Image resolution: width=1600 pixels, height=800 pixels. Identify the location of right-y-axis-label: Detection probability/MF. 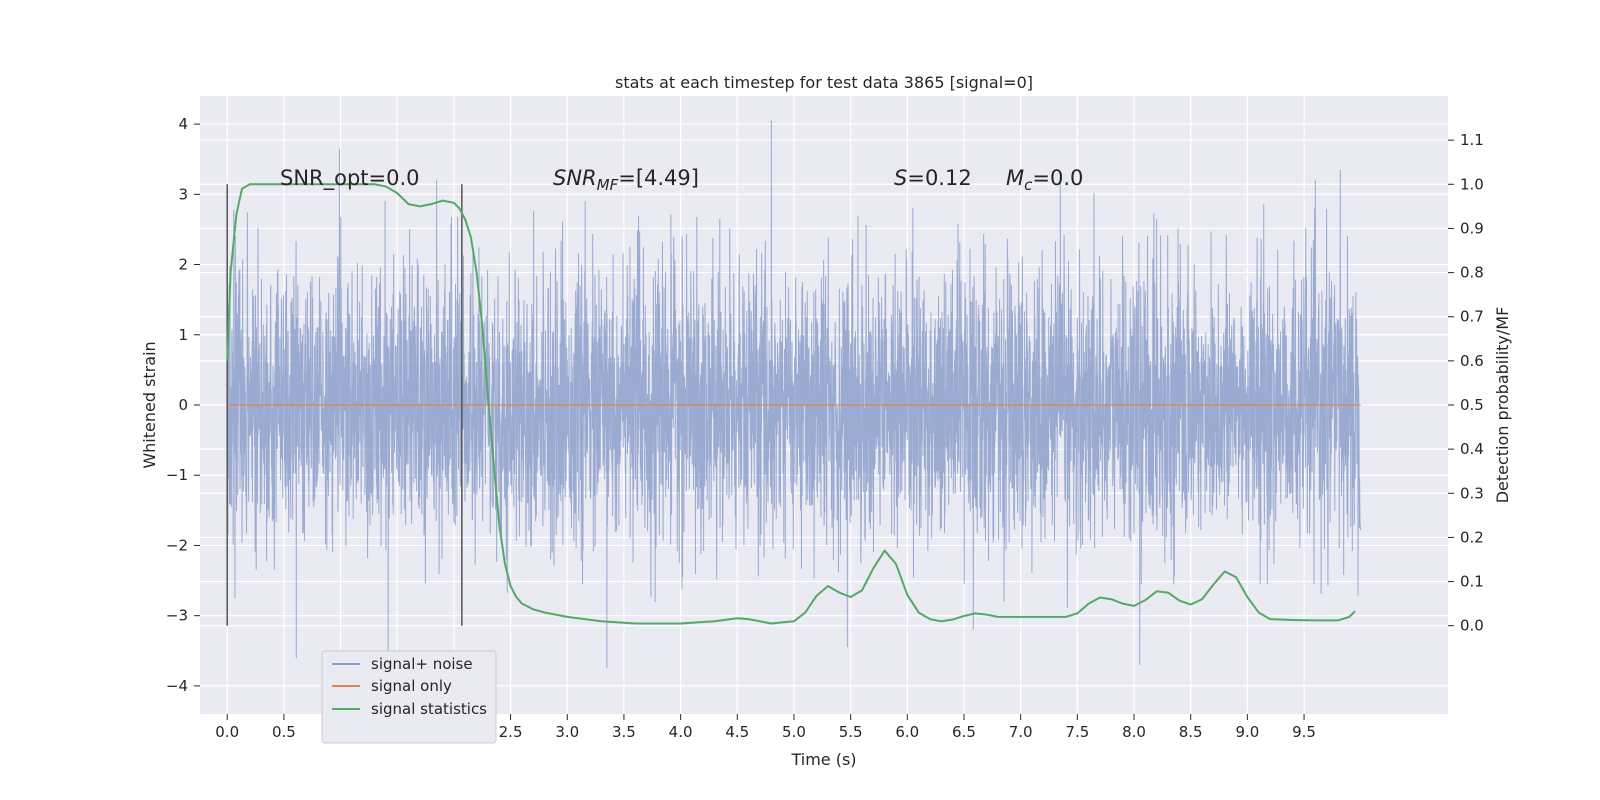
(1502, 405).